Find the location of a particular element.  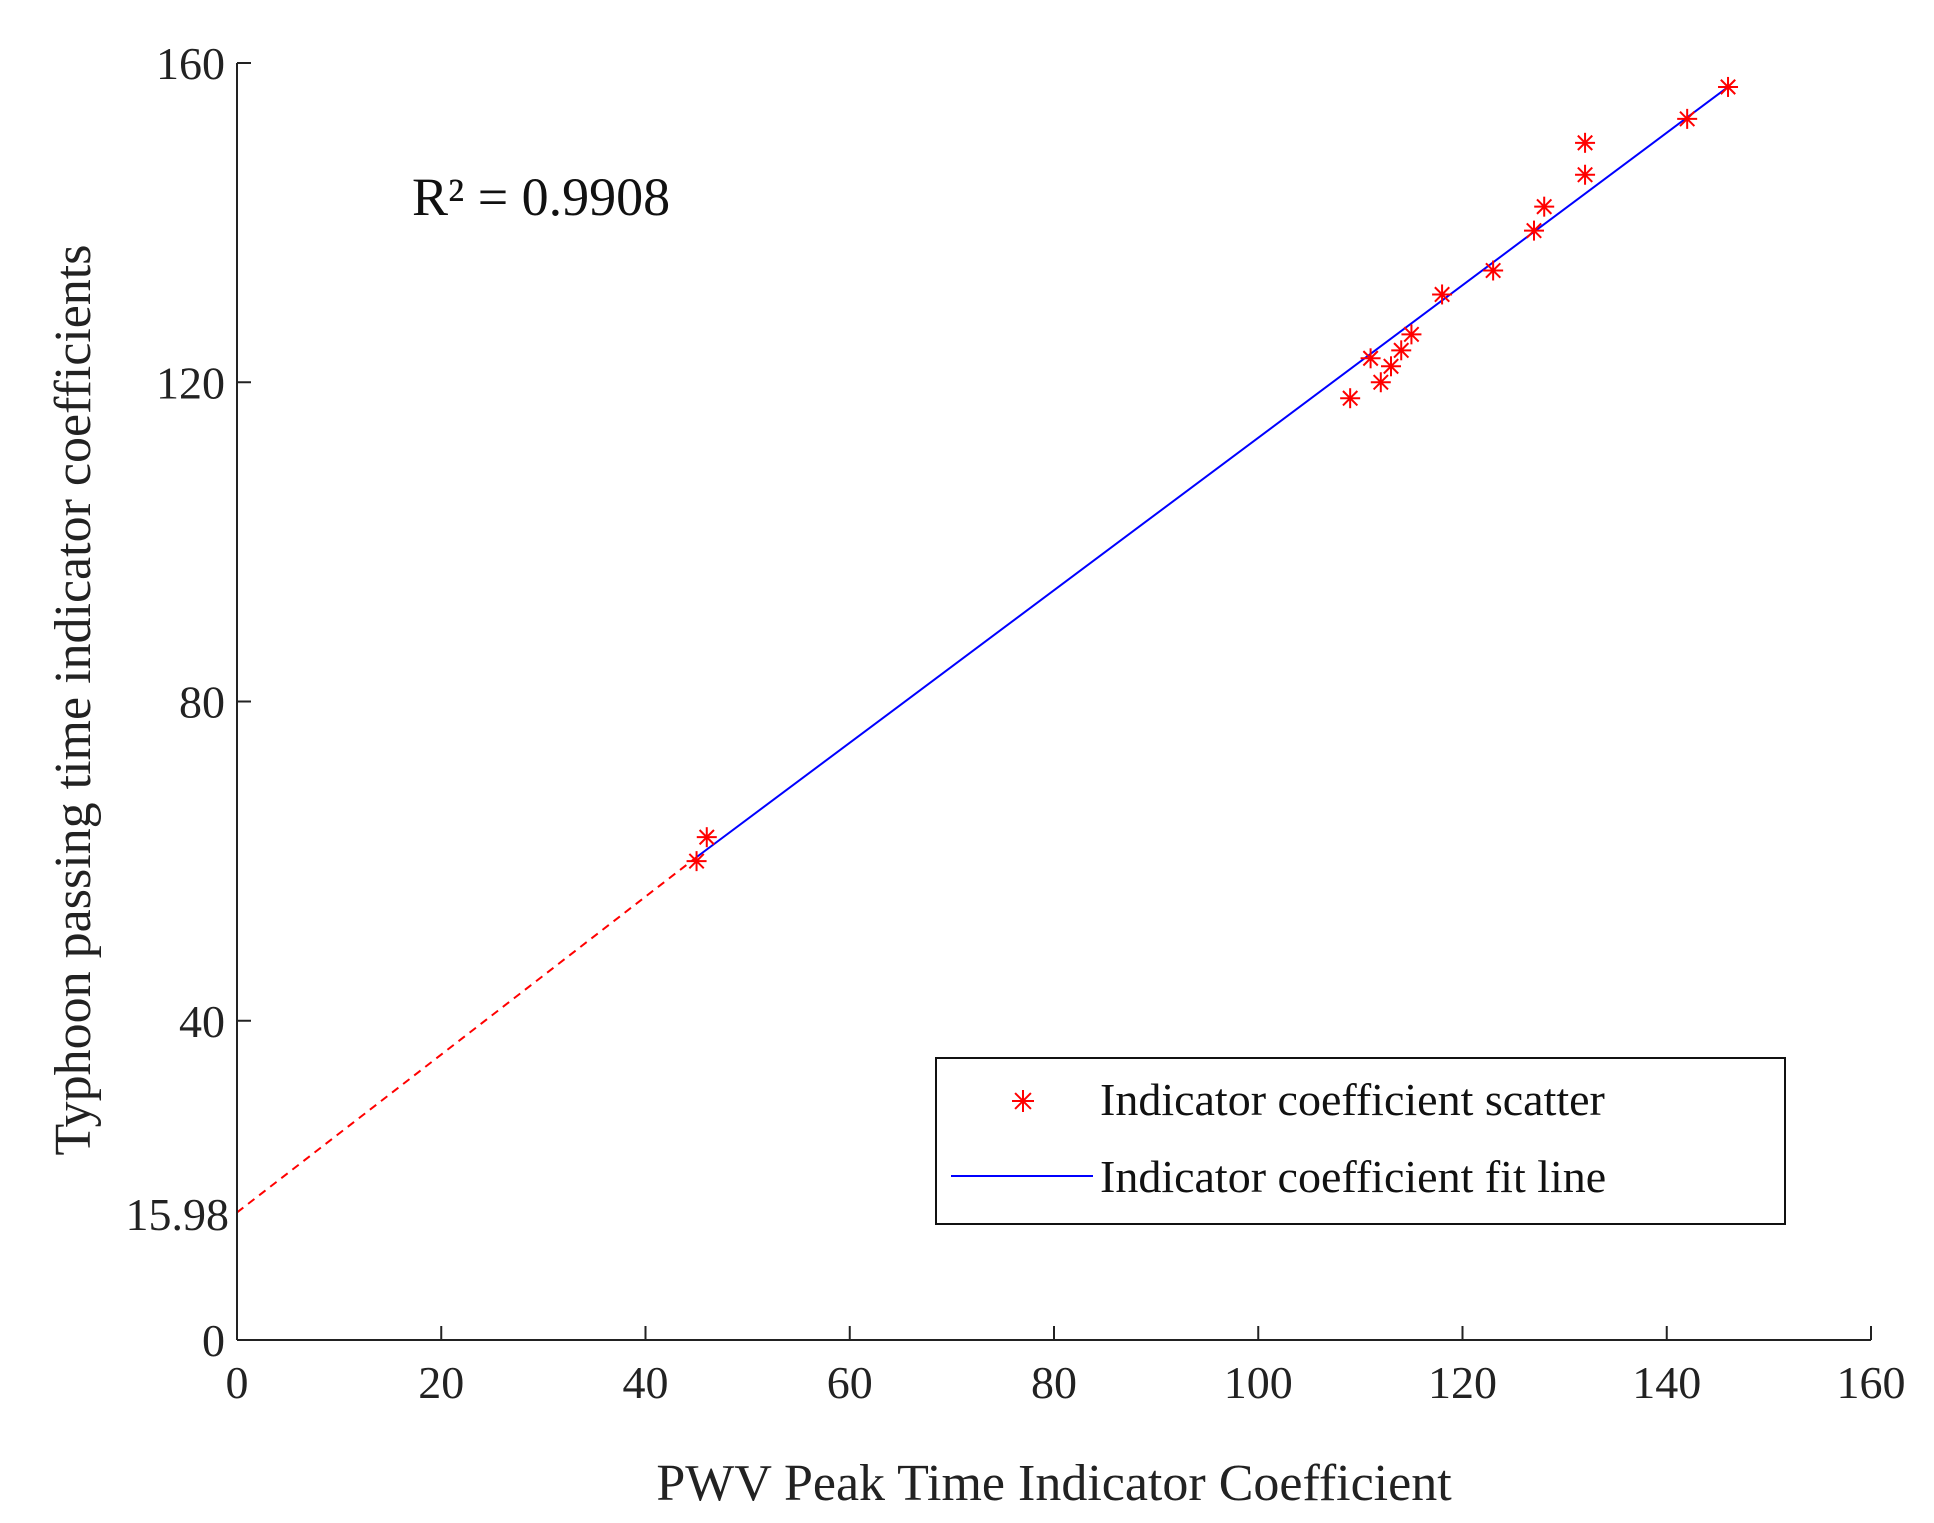

y-tick-label: 80 is located at coordinates (202, 702).